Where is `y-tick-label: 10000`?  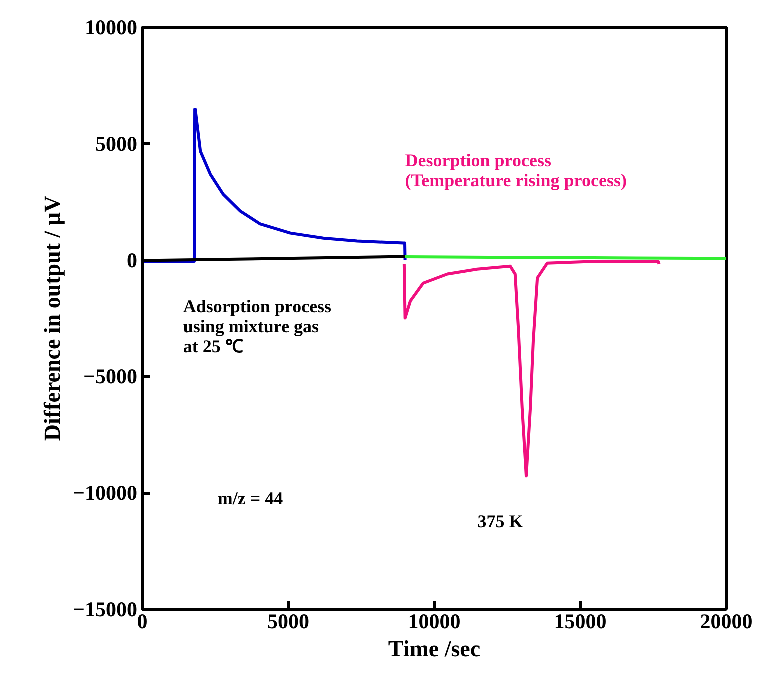
y-tick-label: 10000 is located at coordinates (111, 28).